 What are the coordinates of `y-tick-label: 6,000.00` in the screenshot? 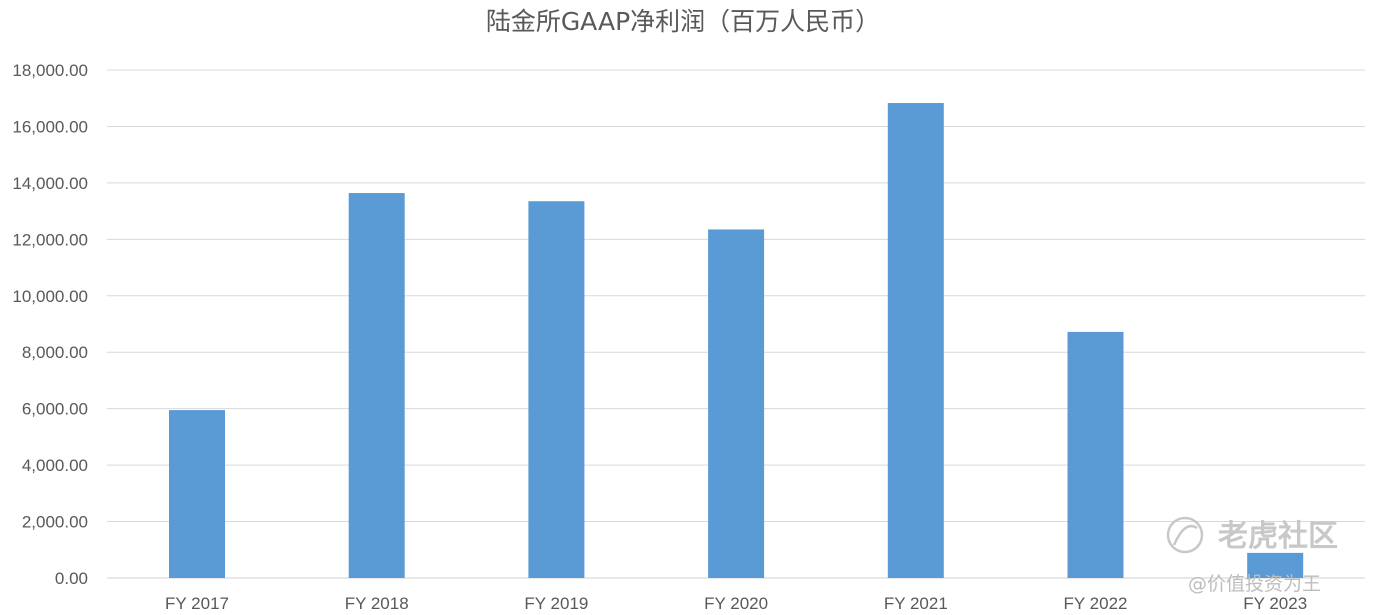 It's located at (55, 409).